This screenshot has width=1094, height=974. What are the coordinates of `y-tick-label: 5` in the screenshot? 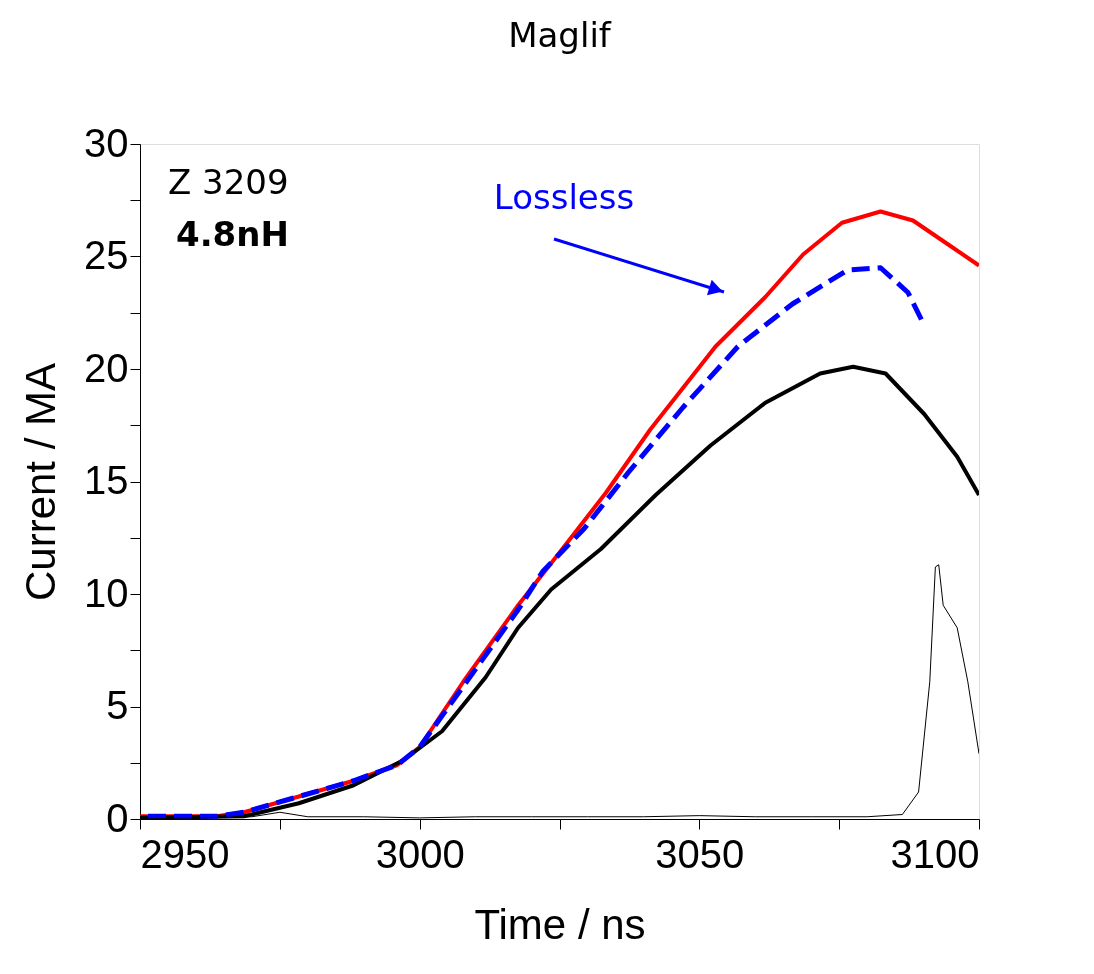 It's located at (117, 705).